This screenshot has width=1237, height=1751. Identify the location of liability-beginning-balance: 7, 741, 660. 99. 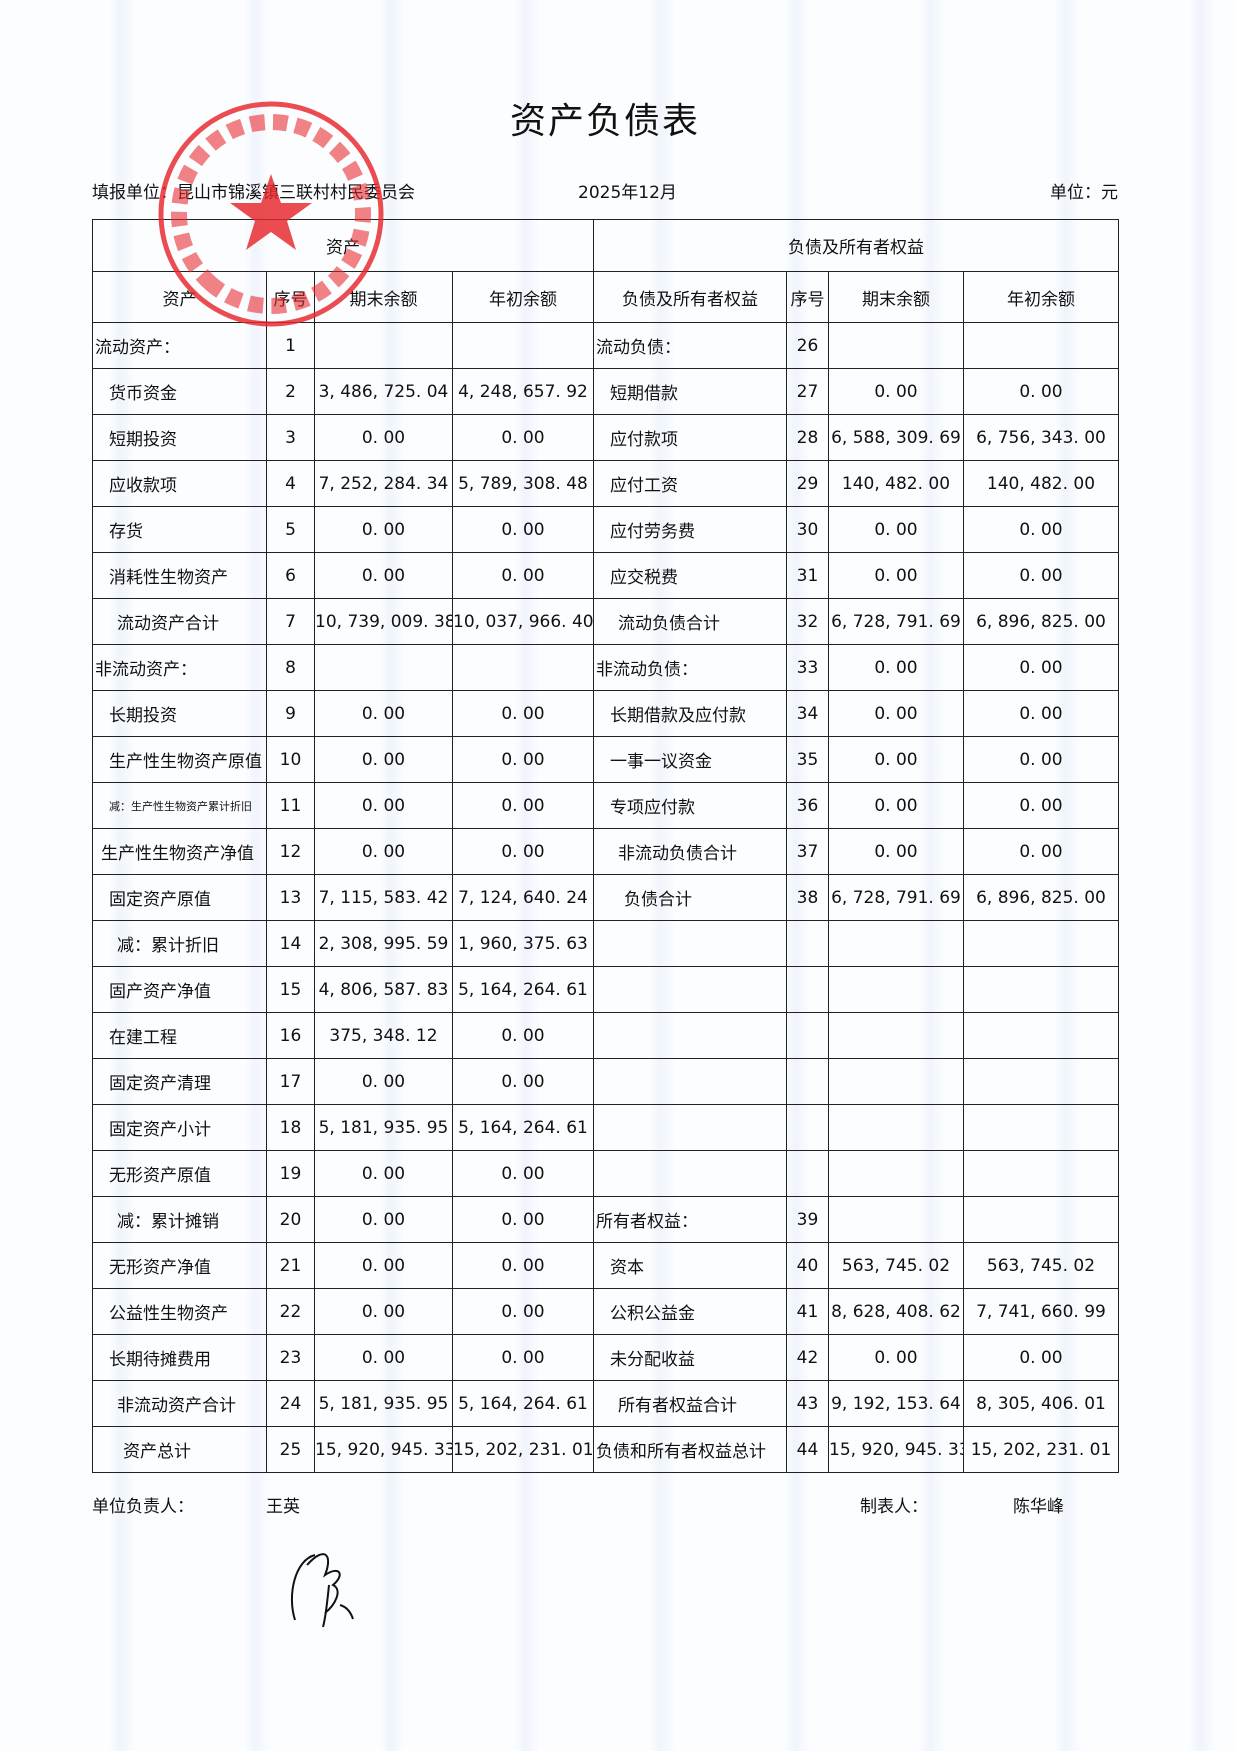
(1041, 1311).